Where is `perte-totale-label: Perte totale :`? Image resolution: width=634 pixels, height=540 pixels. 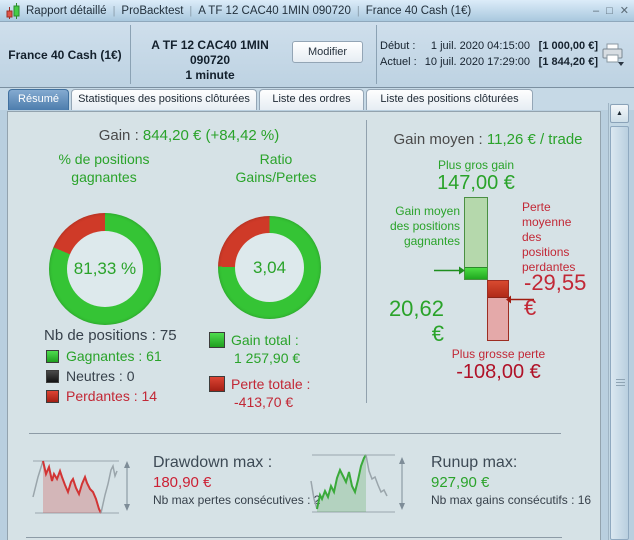 perte-totale-label: Perte totale : is located at coordinates (271, 384).